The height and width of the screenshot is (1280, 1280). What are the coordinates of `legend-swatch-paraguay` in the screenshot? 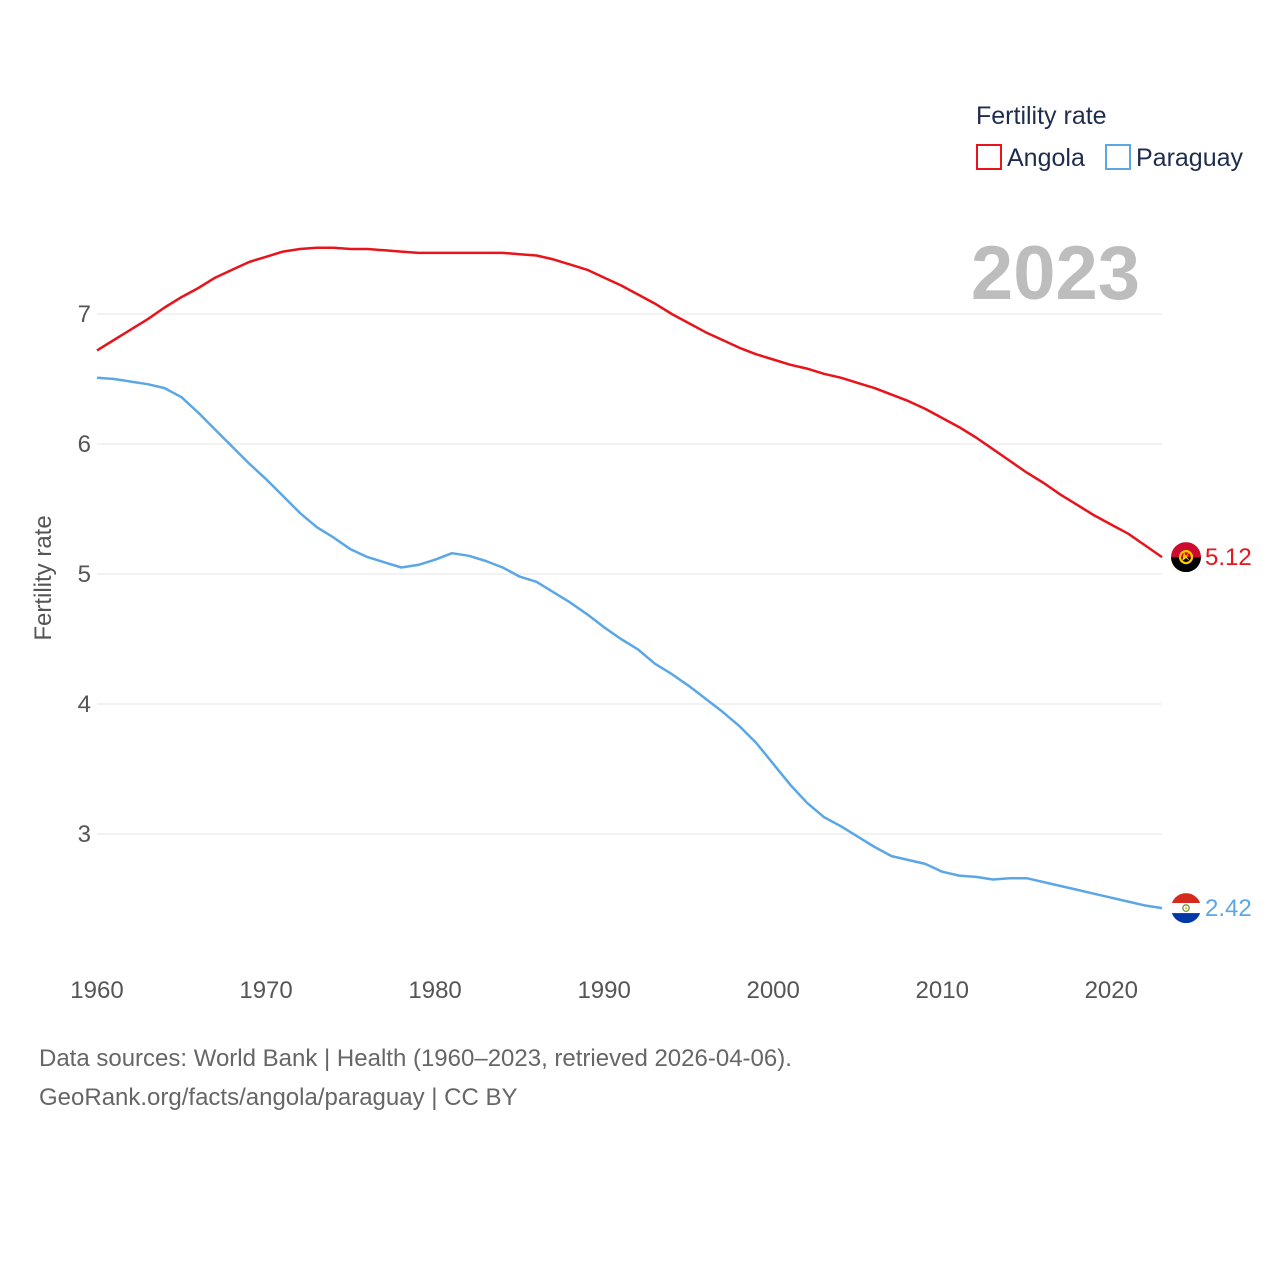 It's located at (1118, 157).